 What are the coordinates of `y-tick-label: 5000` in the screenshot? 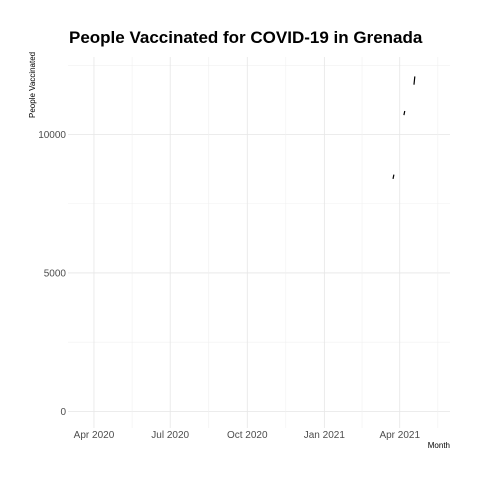 It's located at (55, 273).